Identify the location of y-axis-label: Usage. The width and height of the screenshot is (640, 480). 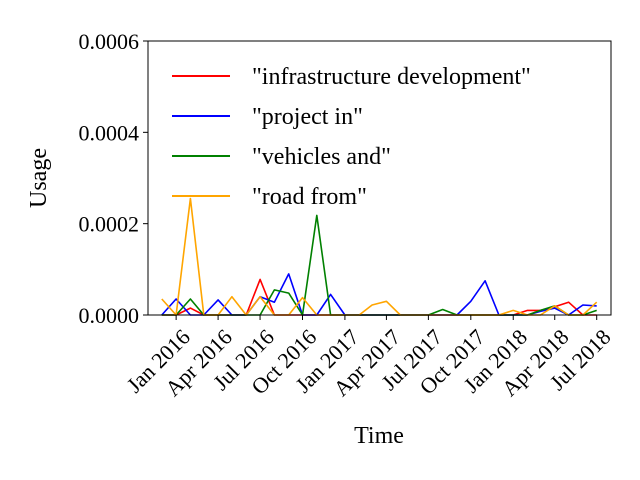
(39, 178).